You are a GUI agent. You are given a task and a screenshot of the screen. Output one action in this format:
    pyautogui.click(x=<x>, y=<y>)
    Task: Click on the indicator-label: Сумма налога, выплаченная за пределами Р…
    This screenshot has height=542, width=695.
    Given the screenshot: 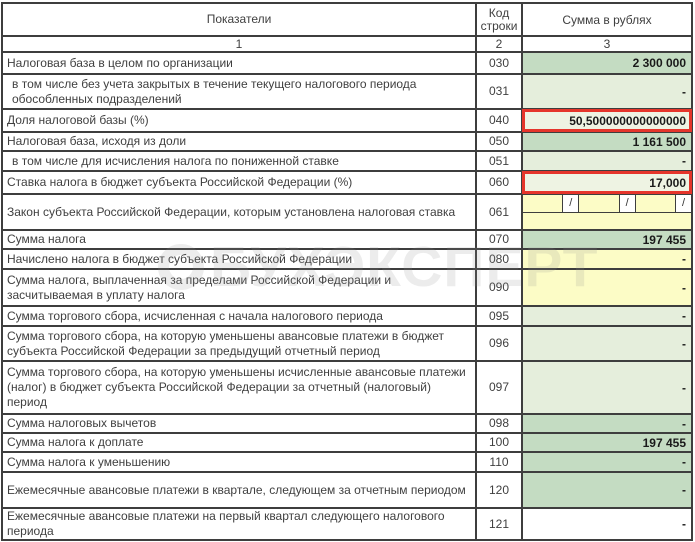 What is the action you would take?
    pyautogui.click(x=199, y=287)
    